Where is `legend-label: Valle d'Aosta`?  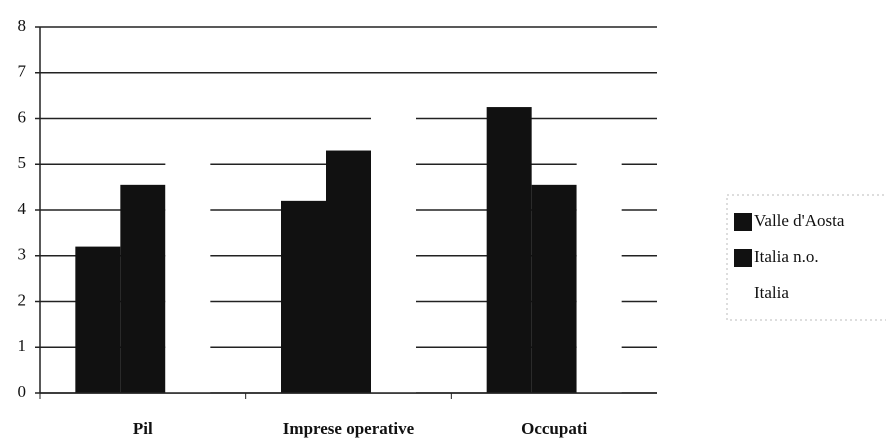
legend-label: Valle d'Aosta is located at coordinates (799, 220).